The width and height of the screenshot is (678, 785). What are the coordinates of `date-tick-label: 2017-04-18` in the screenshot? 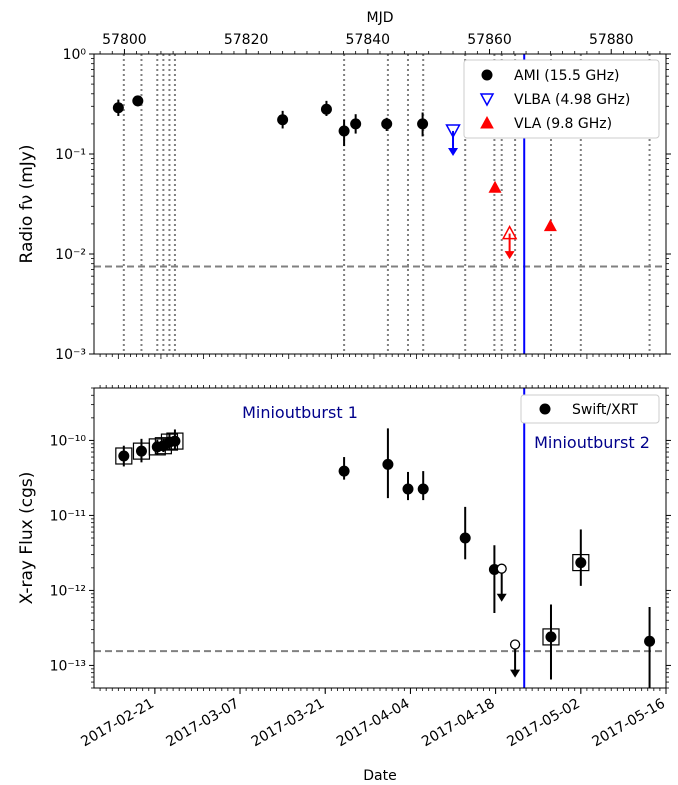 It's located at (458, 723).